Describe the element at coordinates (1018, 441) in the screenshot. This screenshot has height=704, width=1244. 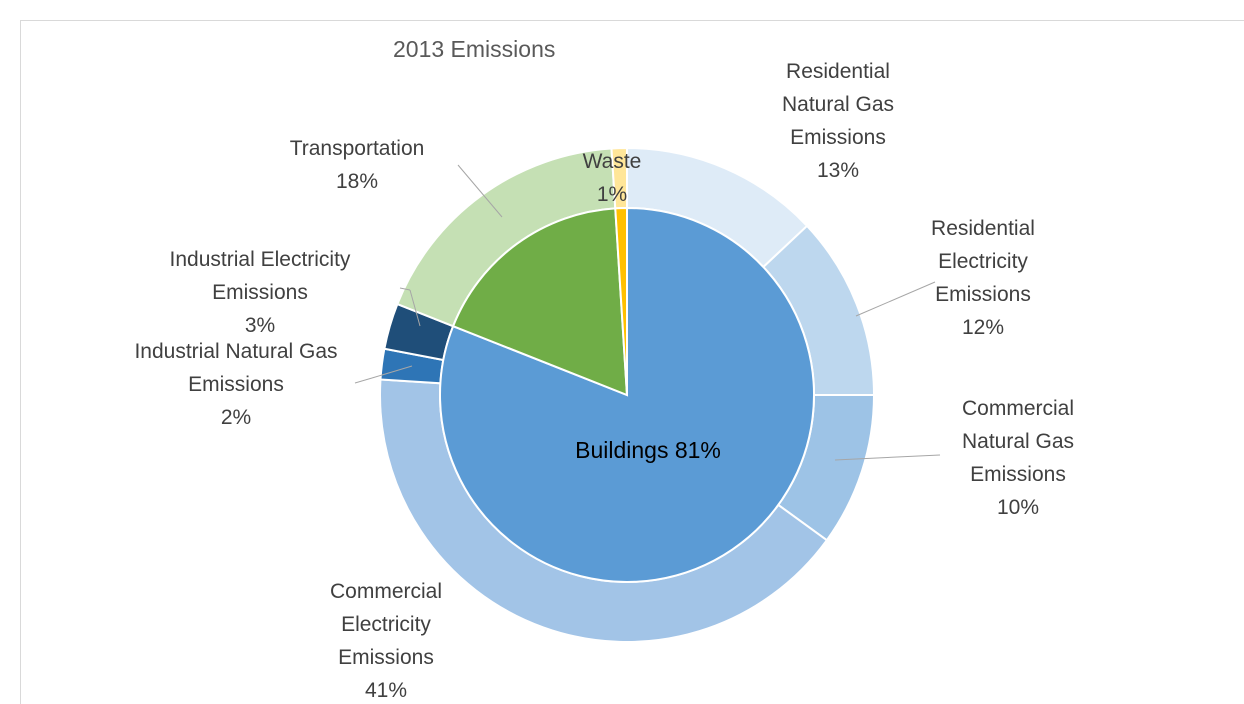
I see `category-label: Commercial Natural Gas Emissions` at that location.